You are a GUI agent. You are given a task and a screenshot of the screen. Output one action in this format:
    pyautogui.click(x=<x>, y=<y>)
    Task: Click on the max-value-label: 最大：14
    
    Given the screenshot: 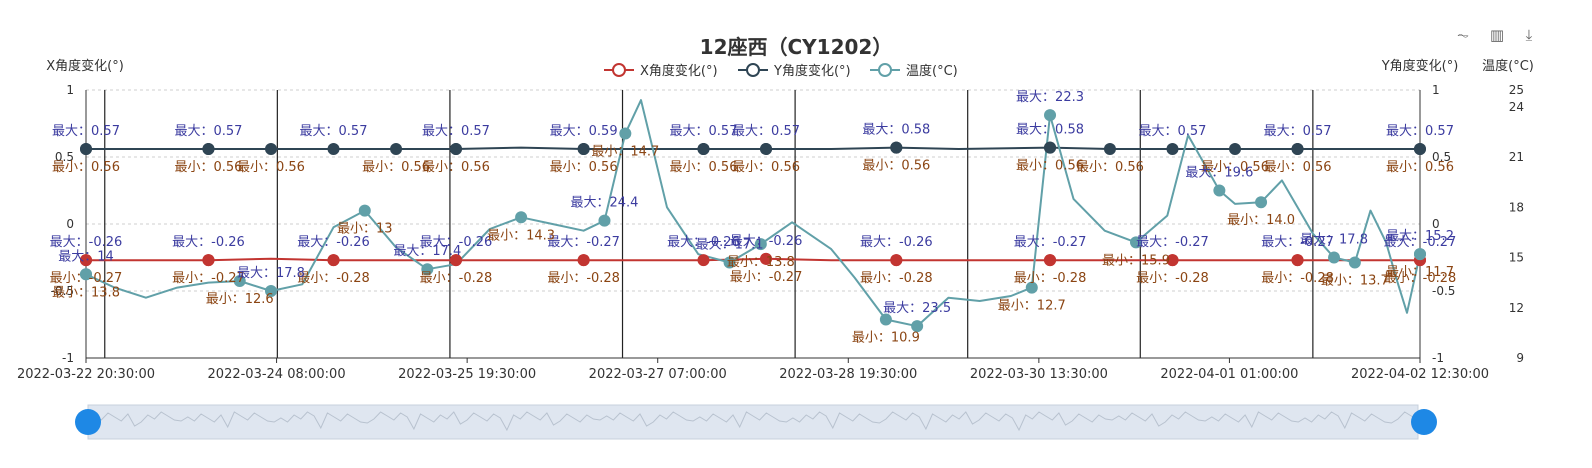 What is the action you would take?
    pyautogui.click(x=86, y=256)
    